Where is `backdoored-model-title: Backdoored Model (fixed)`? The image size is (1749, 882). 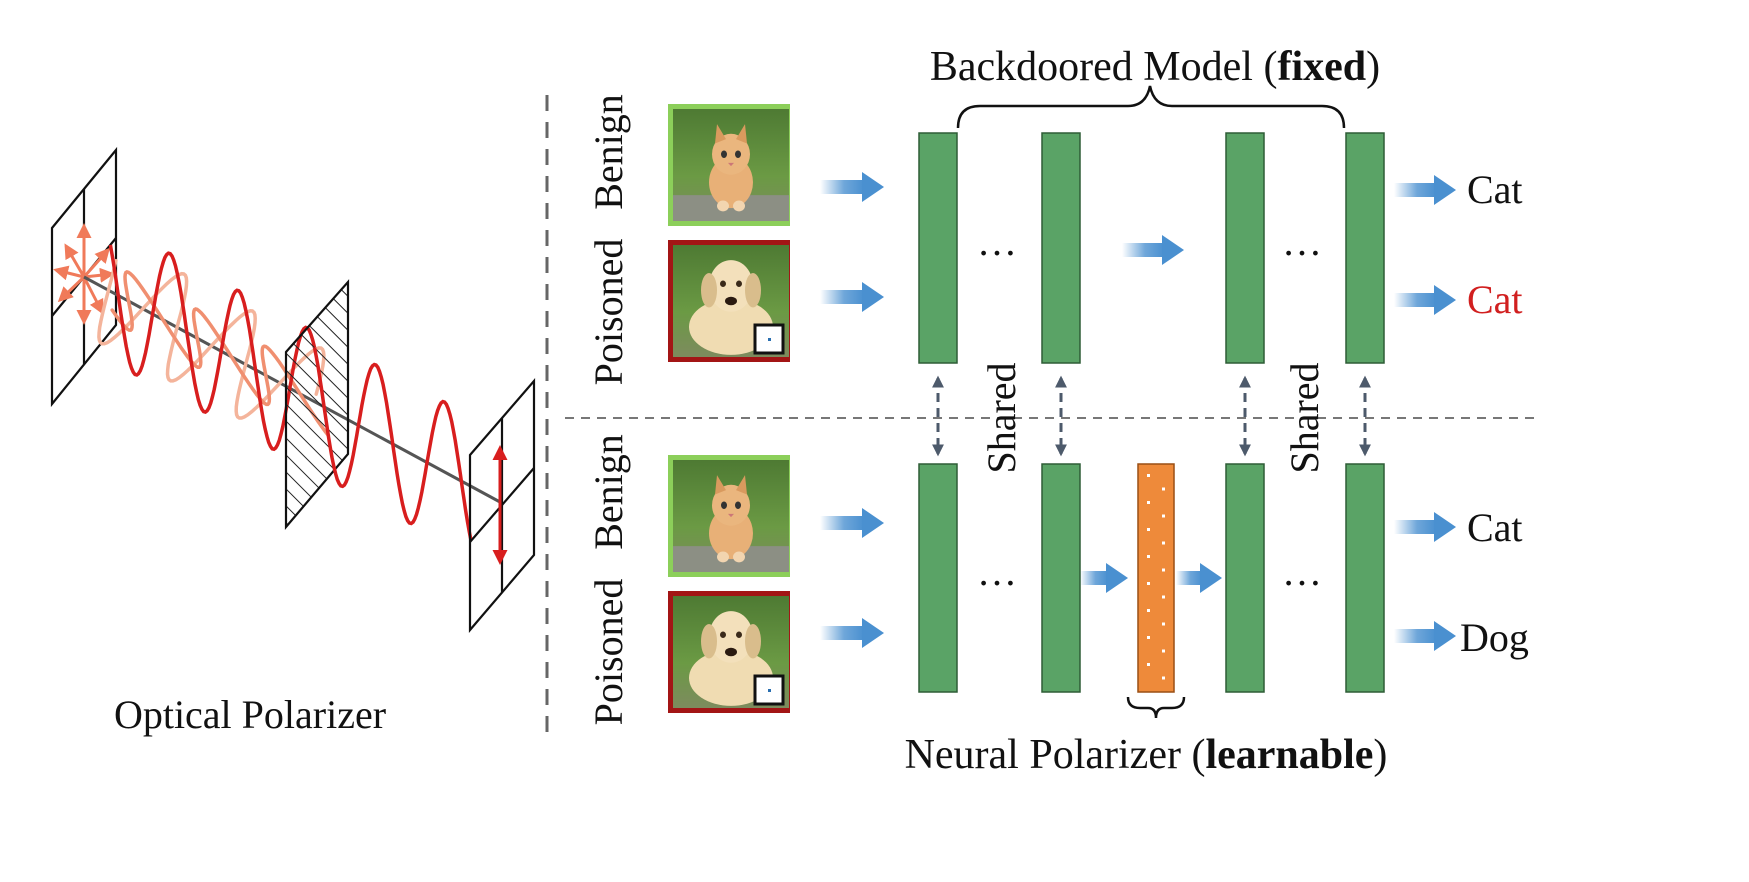
backdoored-model-title: Backdoored Model (fixed) is located at coordinates (1155, 67).